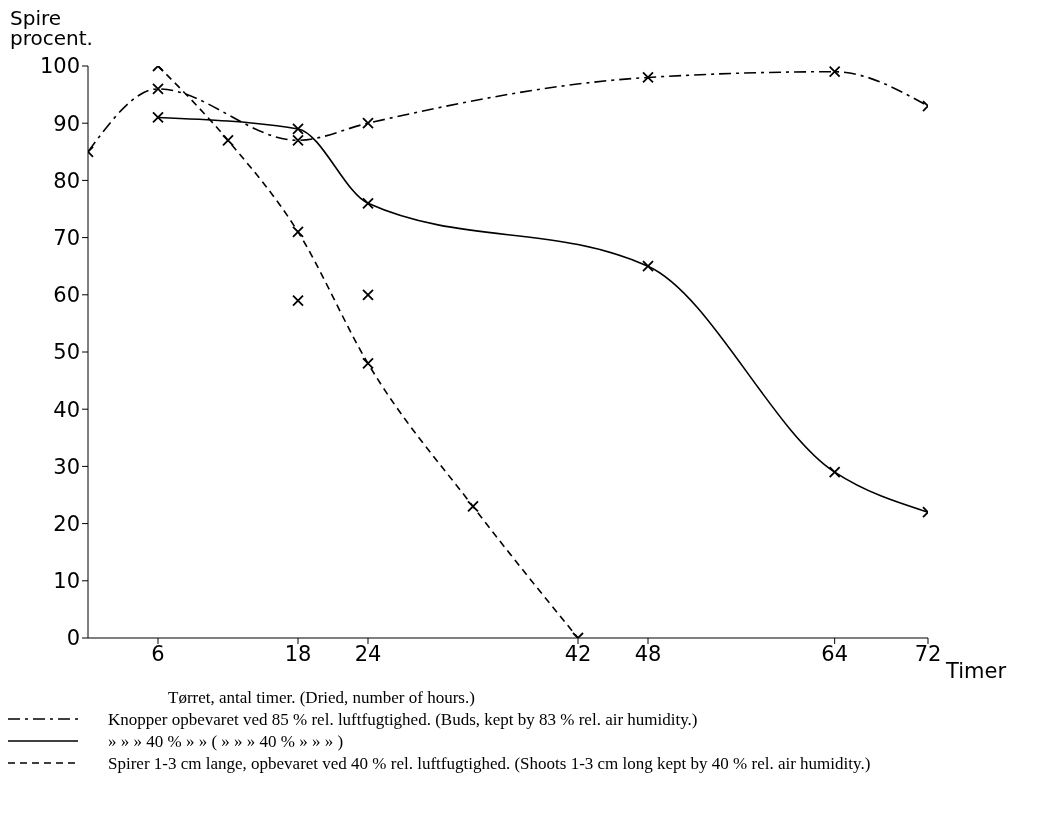 The image size is (1054, 825). I want to click on y-tick-label: 40, so click(66, 409).